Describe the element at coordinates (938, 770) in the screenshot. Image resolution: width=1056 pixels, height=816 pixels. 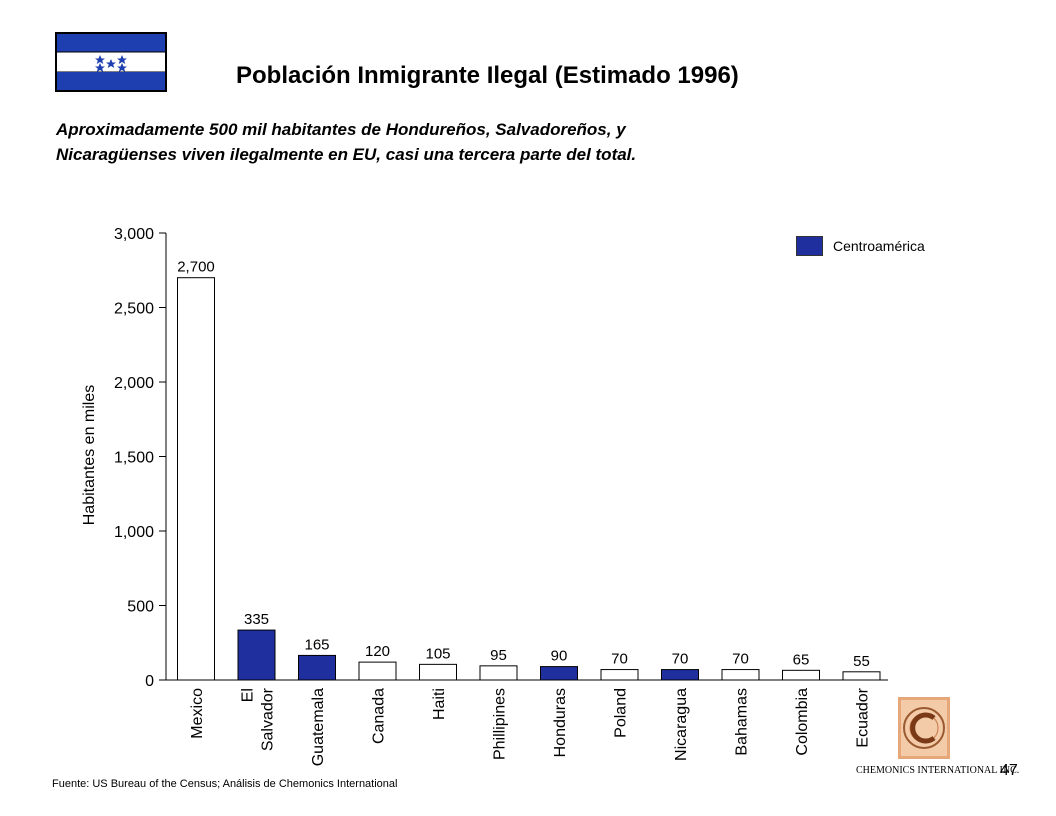
I see `chemonics-logo-text: CHEMONICS INTERNATIONAL INC.` at that location.